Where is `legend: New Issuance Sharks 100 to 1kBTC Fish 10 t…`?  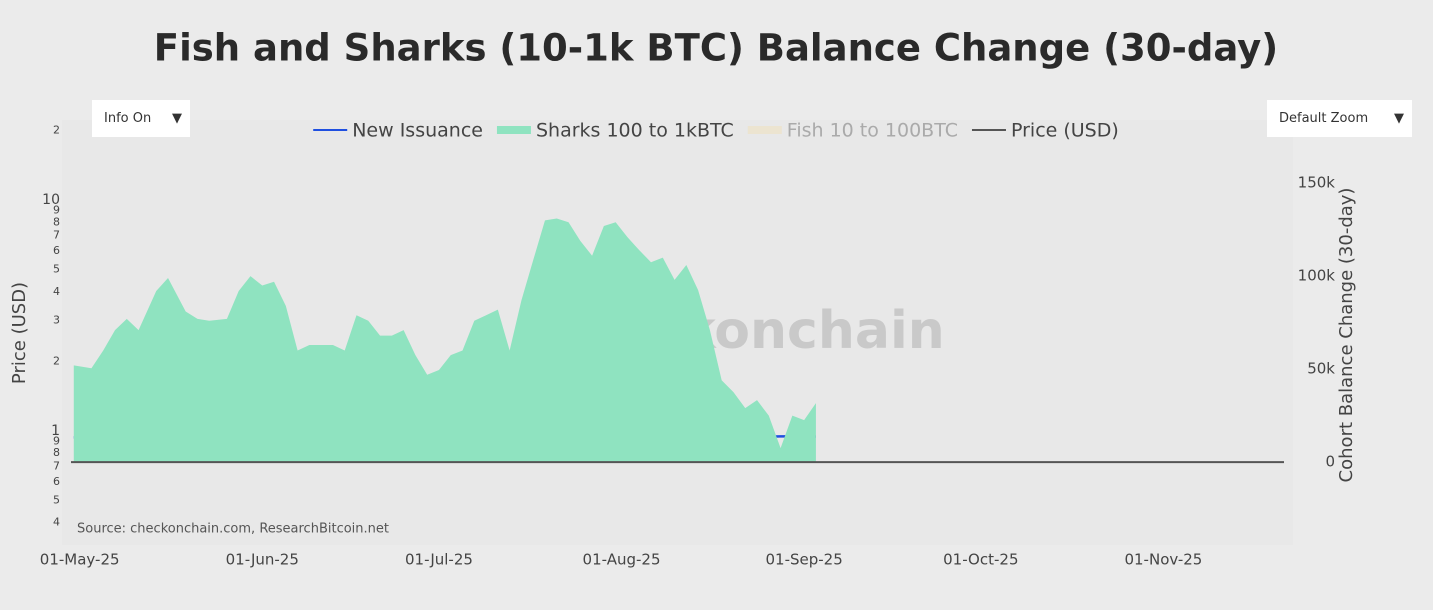 legend: New Issuance Sharks 100 to 1kBTC Fish 10 t… is located at coordinates (716, 131).